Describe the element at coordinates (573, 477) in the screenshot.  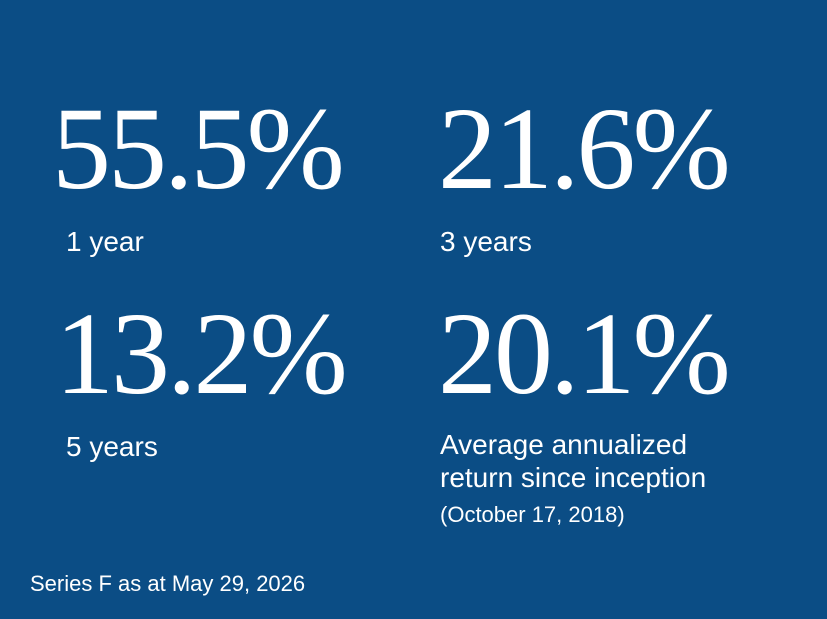
I see `stat-label: return since inception` at that location.